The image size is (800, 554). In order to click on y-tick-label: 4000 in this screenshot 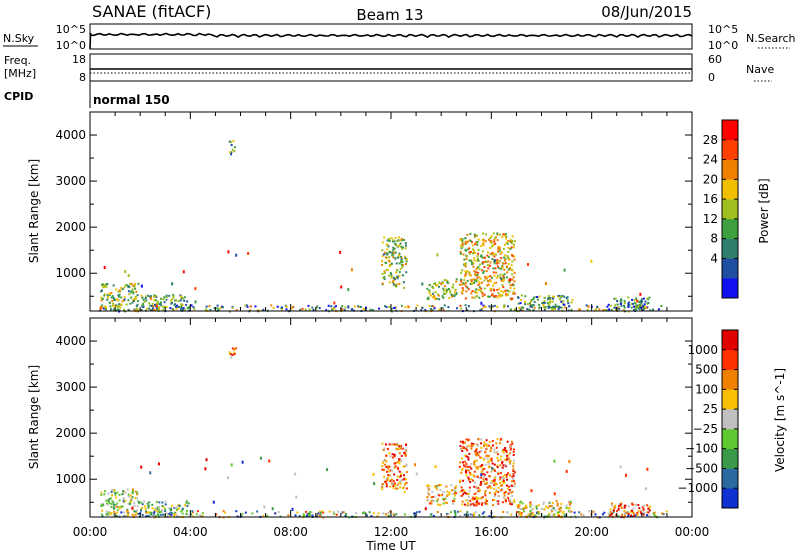, I will do `click(70, 341)`.